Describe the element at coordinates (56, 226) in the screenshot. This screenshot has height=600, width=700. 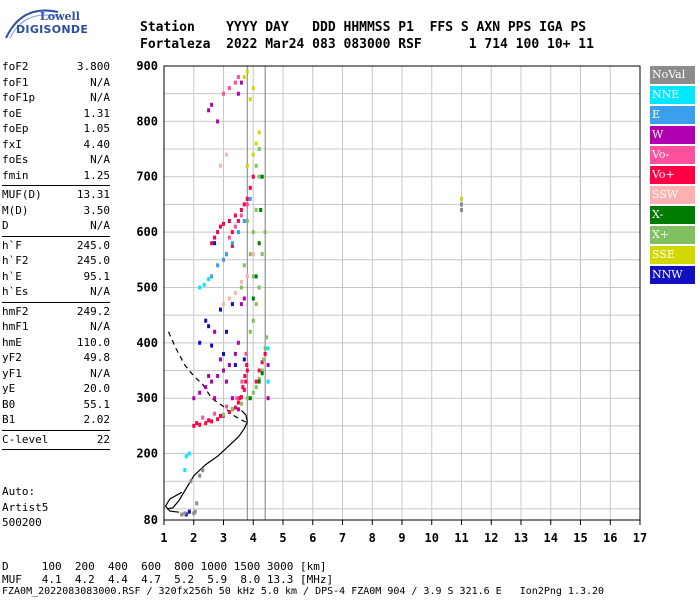
I see `param-row-d: D N/A` at that location.